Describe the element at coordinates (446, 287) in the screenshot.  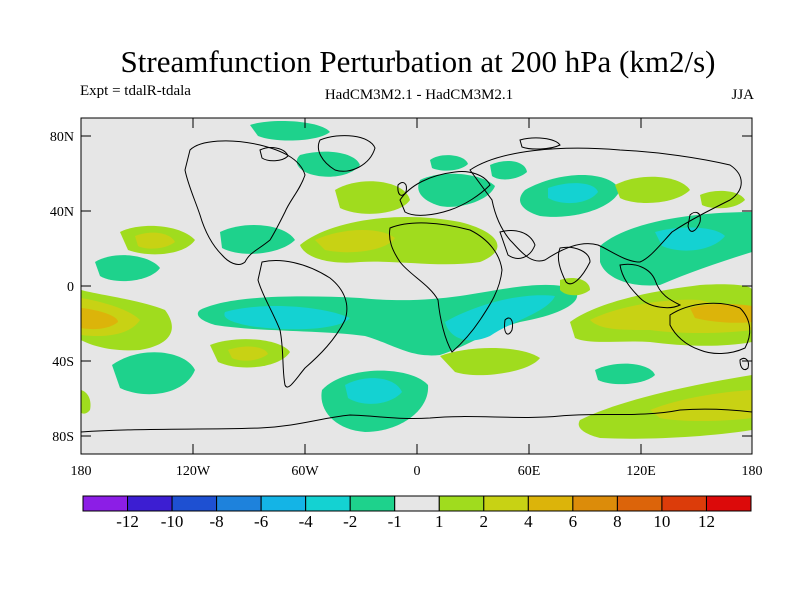
I see `coastline-africa` at that location.